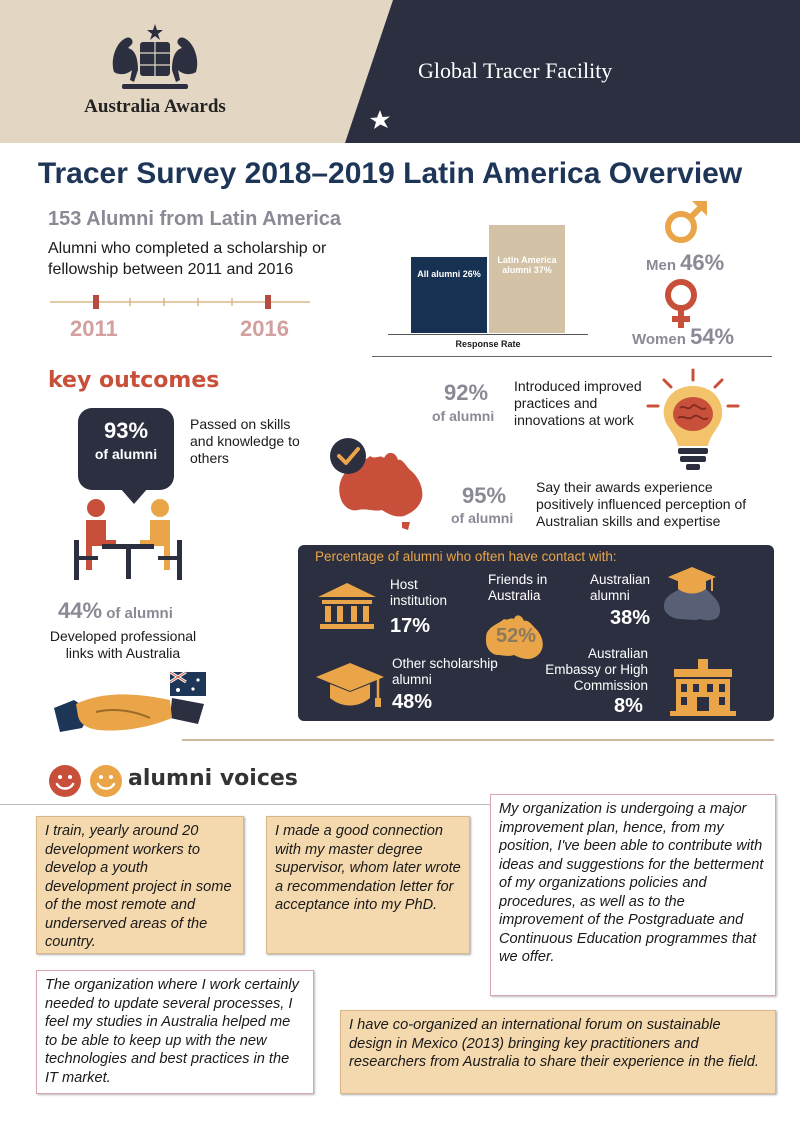 The width and height of the screenshot is (800, 1132). What do you see at coordinates (139, 613) in the screenshot?
I see `links-sub: of alumni` at bounding box center [139, 613].